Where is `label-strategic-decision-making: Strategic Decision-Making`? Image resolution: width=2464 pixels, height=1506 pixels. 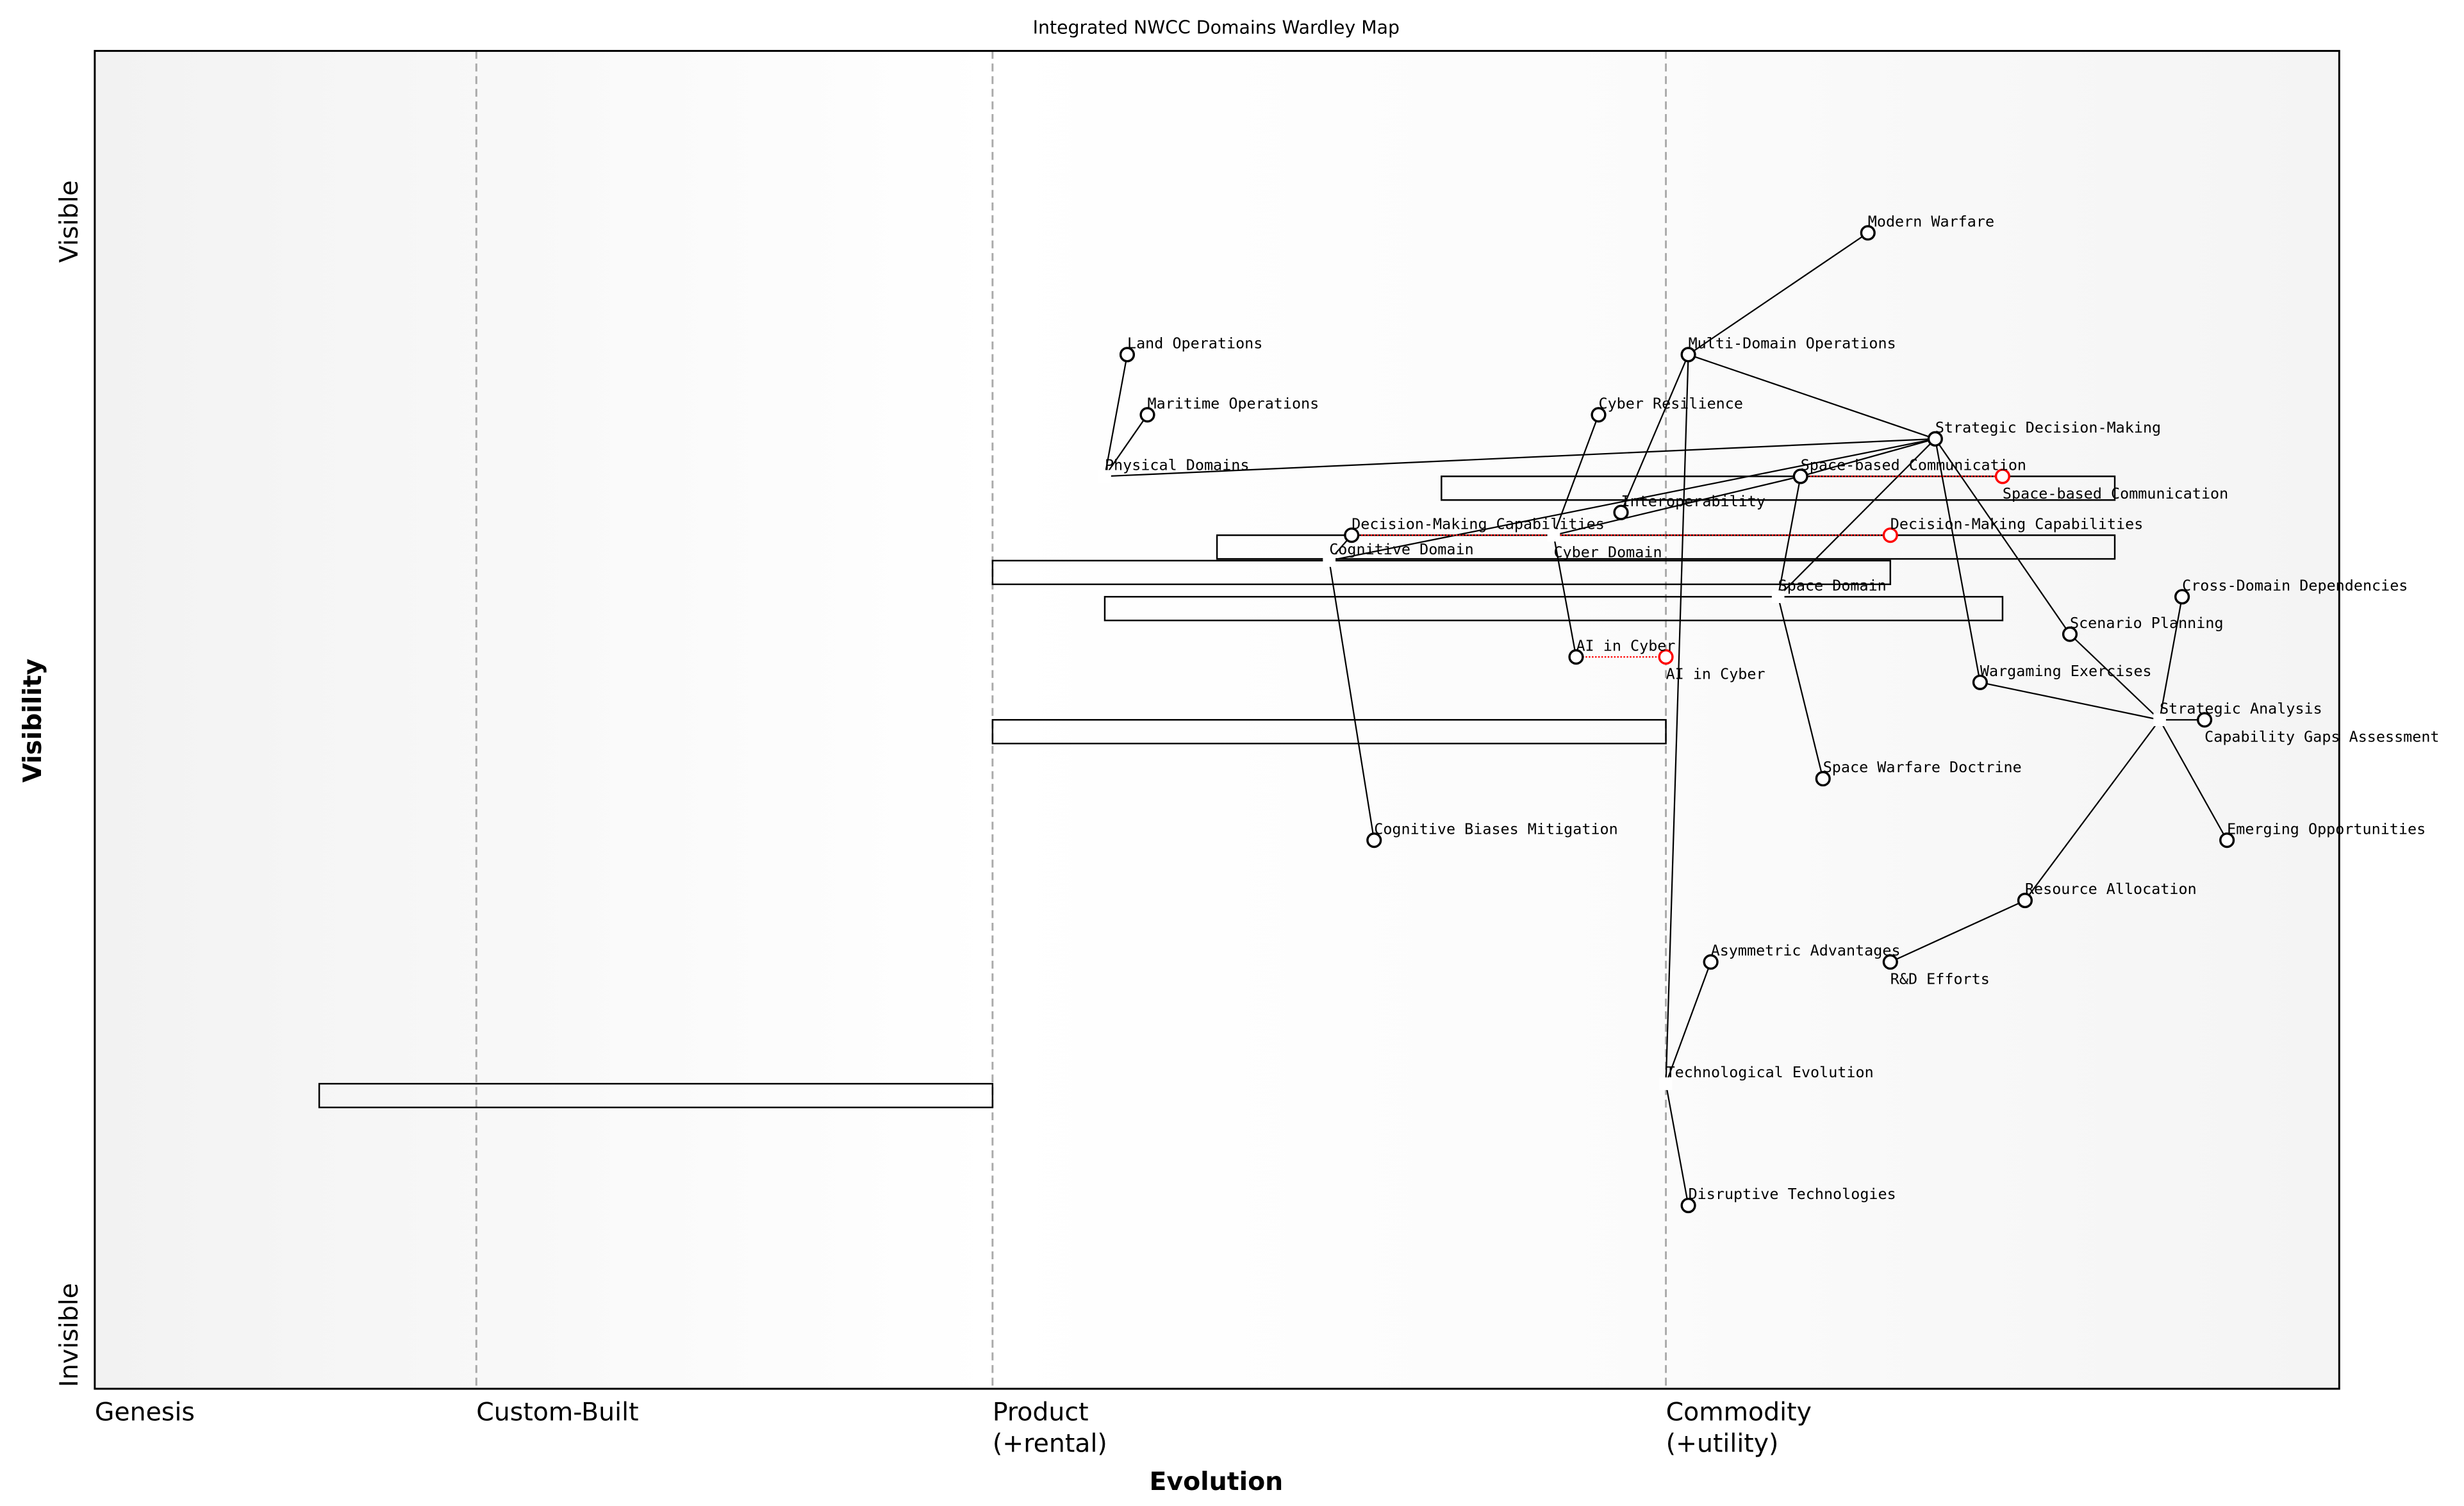
label-strategic-decision-making: Strategic Decision-Making is located at coordinates (2048, 427).